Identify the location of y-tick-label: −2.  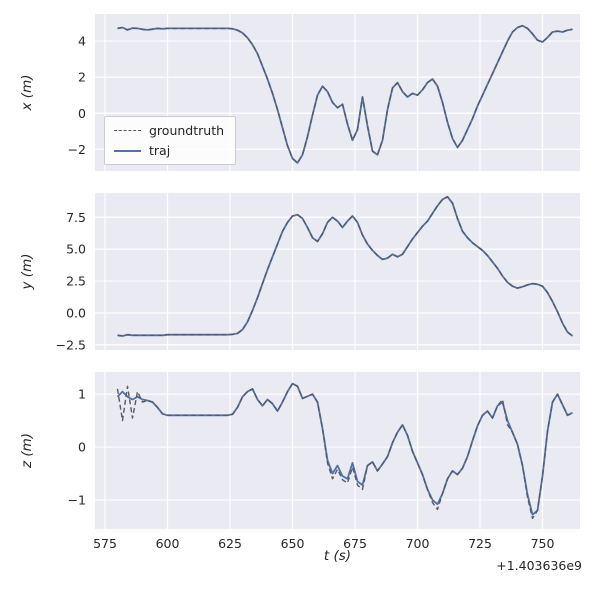
(77, 149).